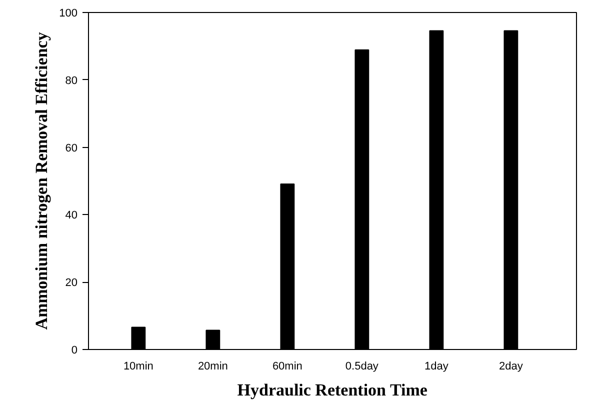  Describe the element at coordinates (332, 390) in the screenshot. I see `x-axis-title: Hydraulic Retention Time` at that location.